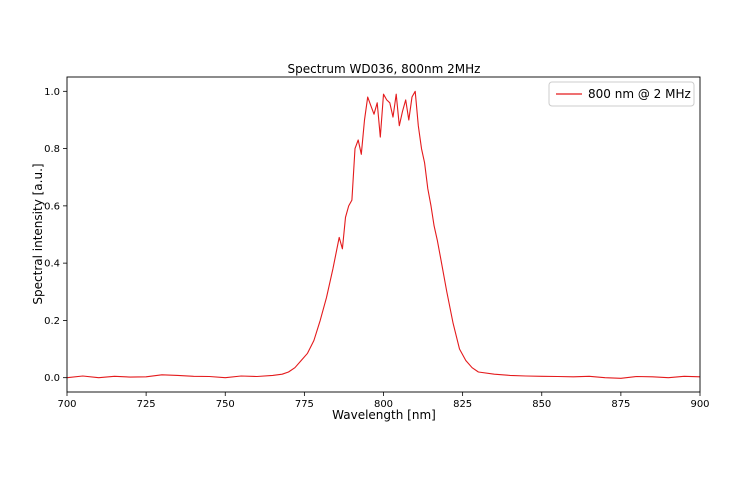  What do you see at coordinates (55, 235) in the screenshot?
I see `y-axis-ticks: 0.0 0.2 0.4 0.6 0.8 1.0` at bounding box center [55, 235].